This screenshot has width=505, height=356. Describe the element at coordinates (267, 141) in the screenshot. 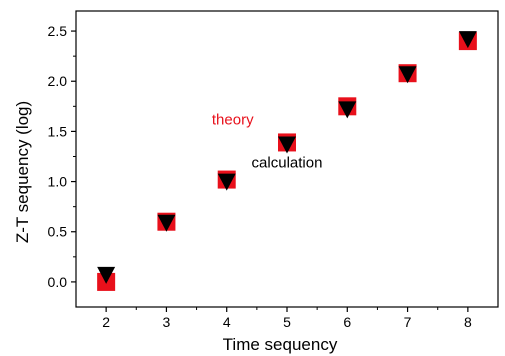

I see `annotations: theory calculation` at that location.